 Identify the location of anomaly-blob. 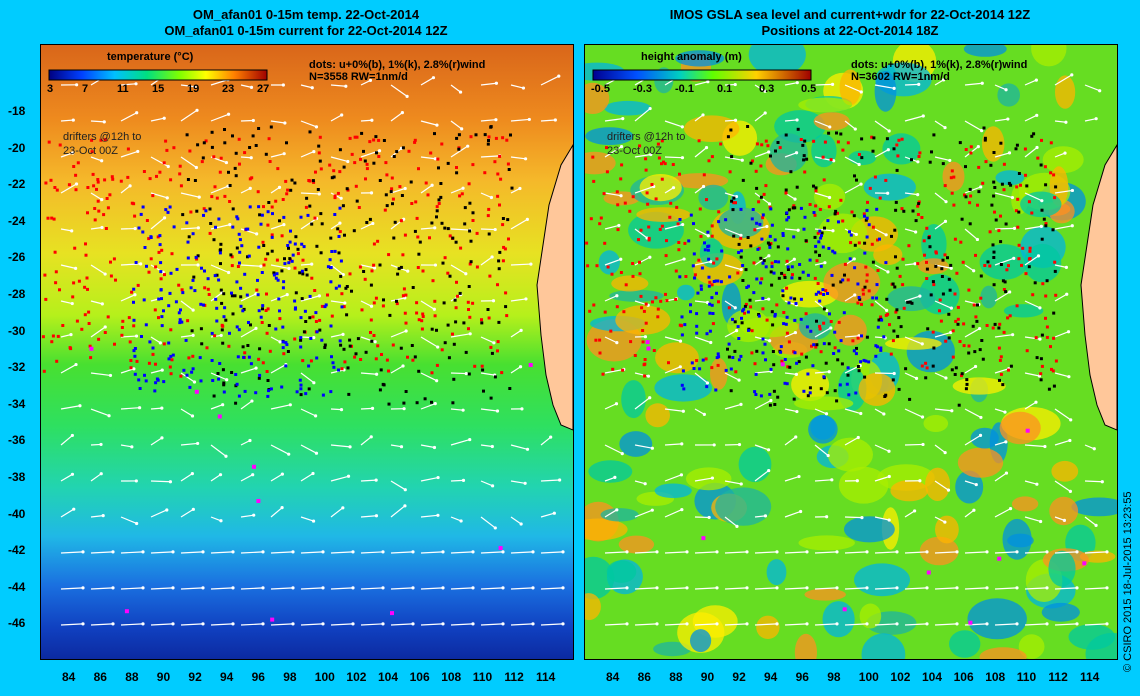
(826, 543).